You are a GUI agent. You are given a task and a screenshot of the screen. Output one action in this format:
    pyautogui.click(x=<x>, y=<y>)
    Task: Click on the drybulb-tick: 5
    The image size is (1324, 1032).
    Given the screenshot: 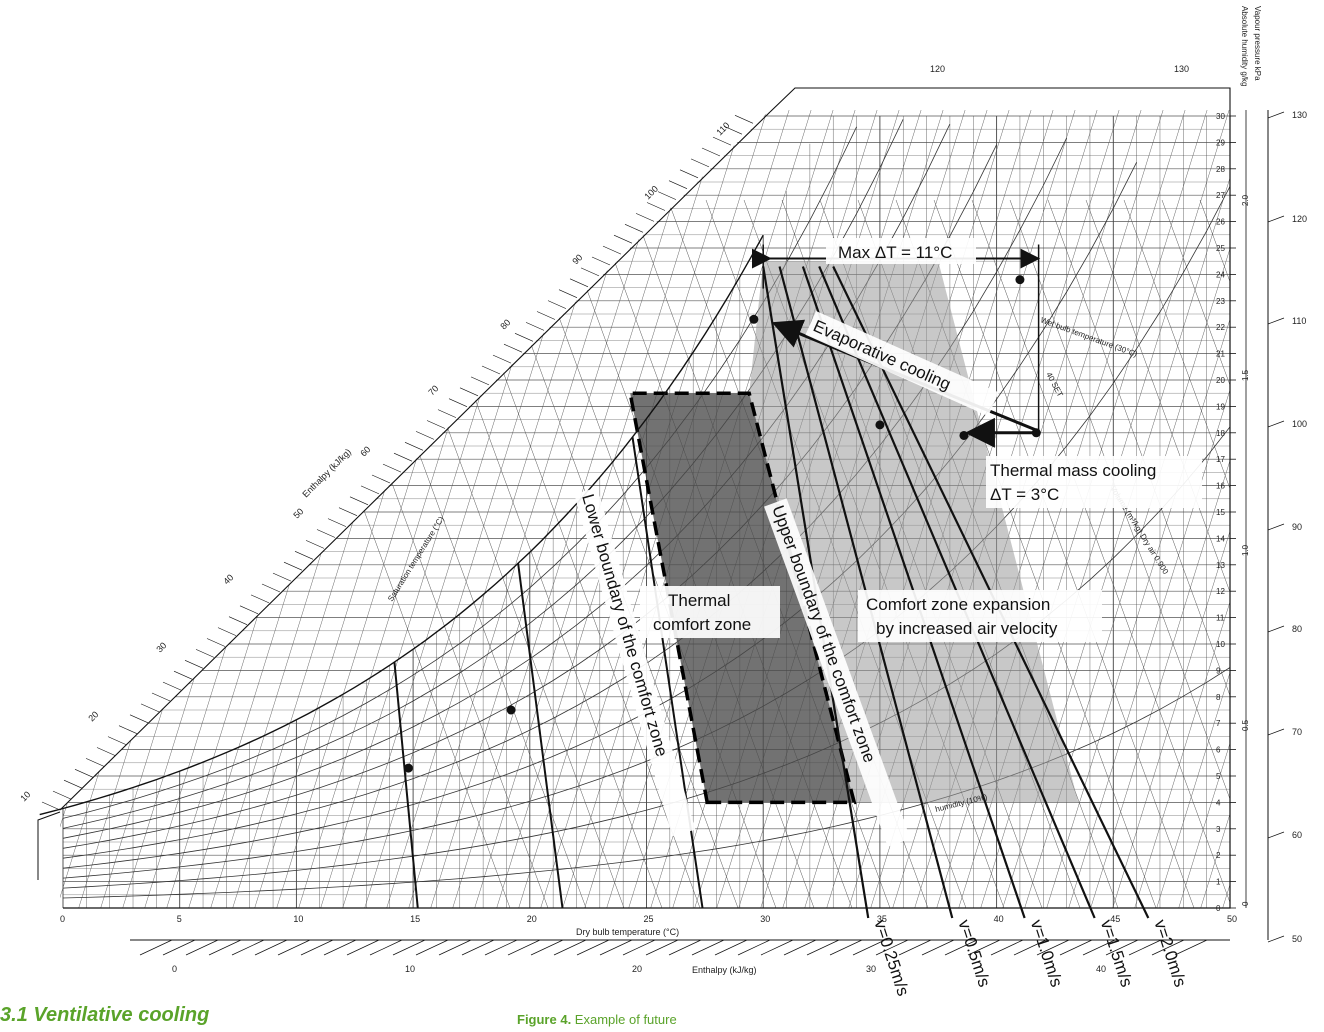 What is the action you would take?
    pyautogui.click(x=179, y=919)
    